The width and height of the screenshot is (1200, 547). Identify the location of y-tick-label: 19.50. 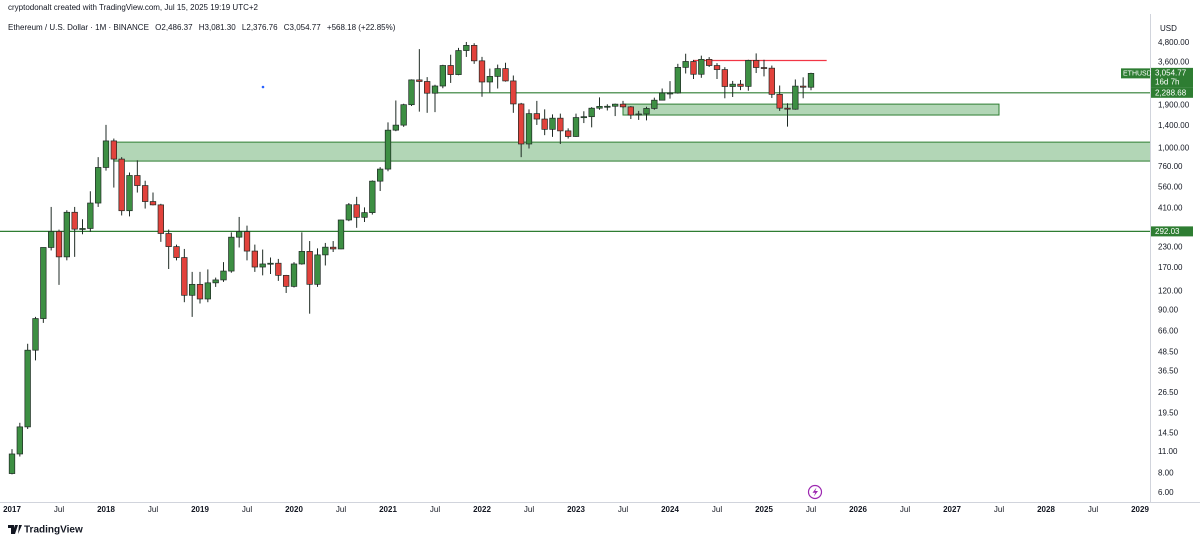
(1168, 413).